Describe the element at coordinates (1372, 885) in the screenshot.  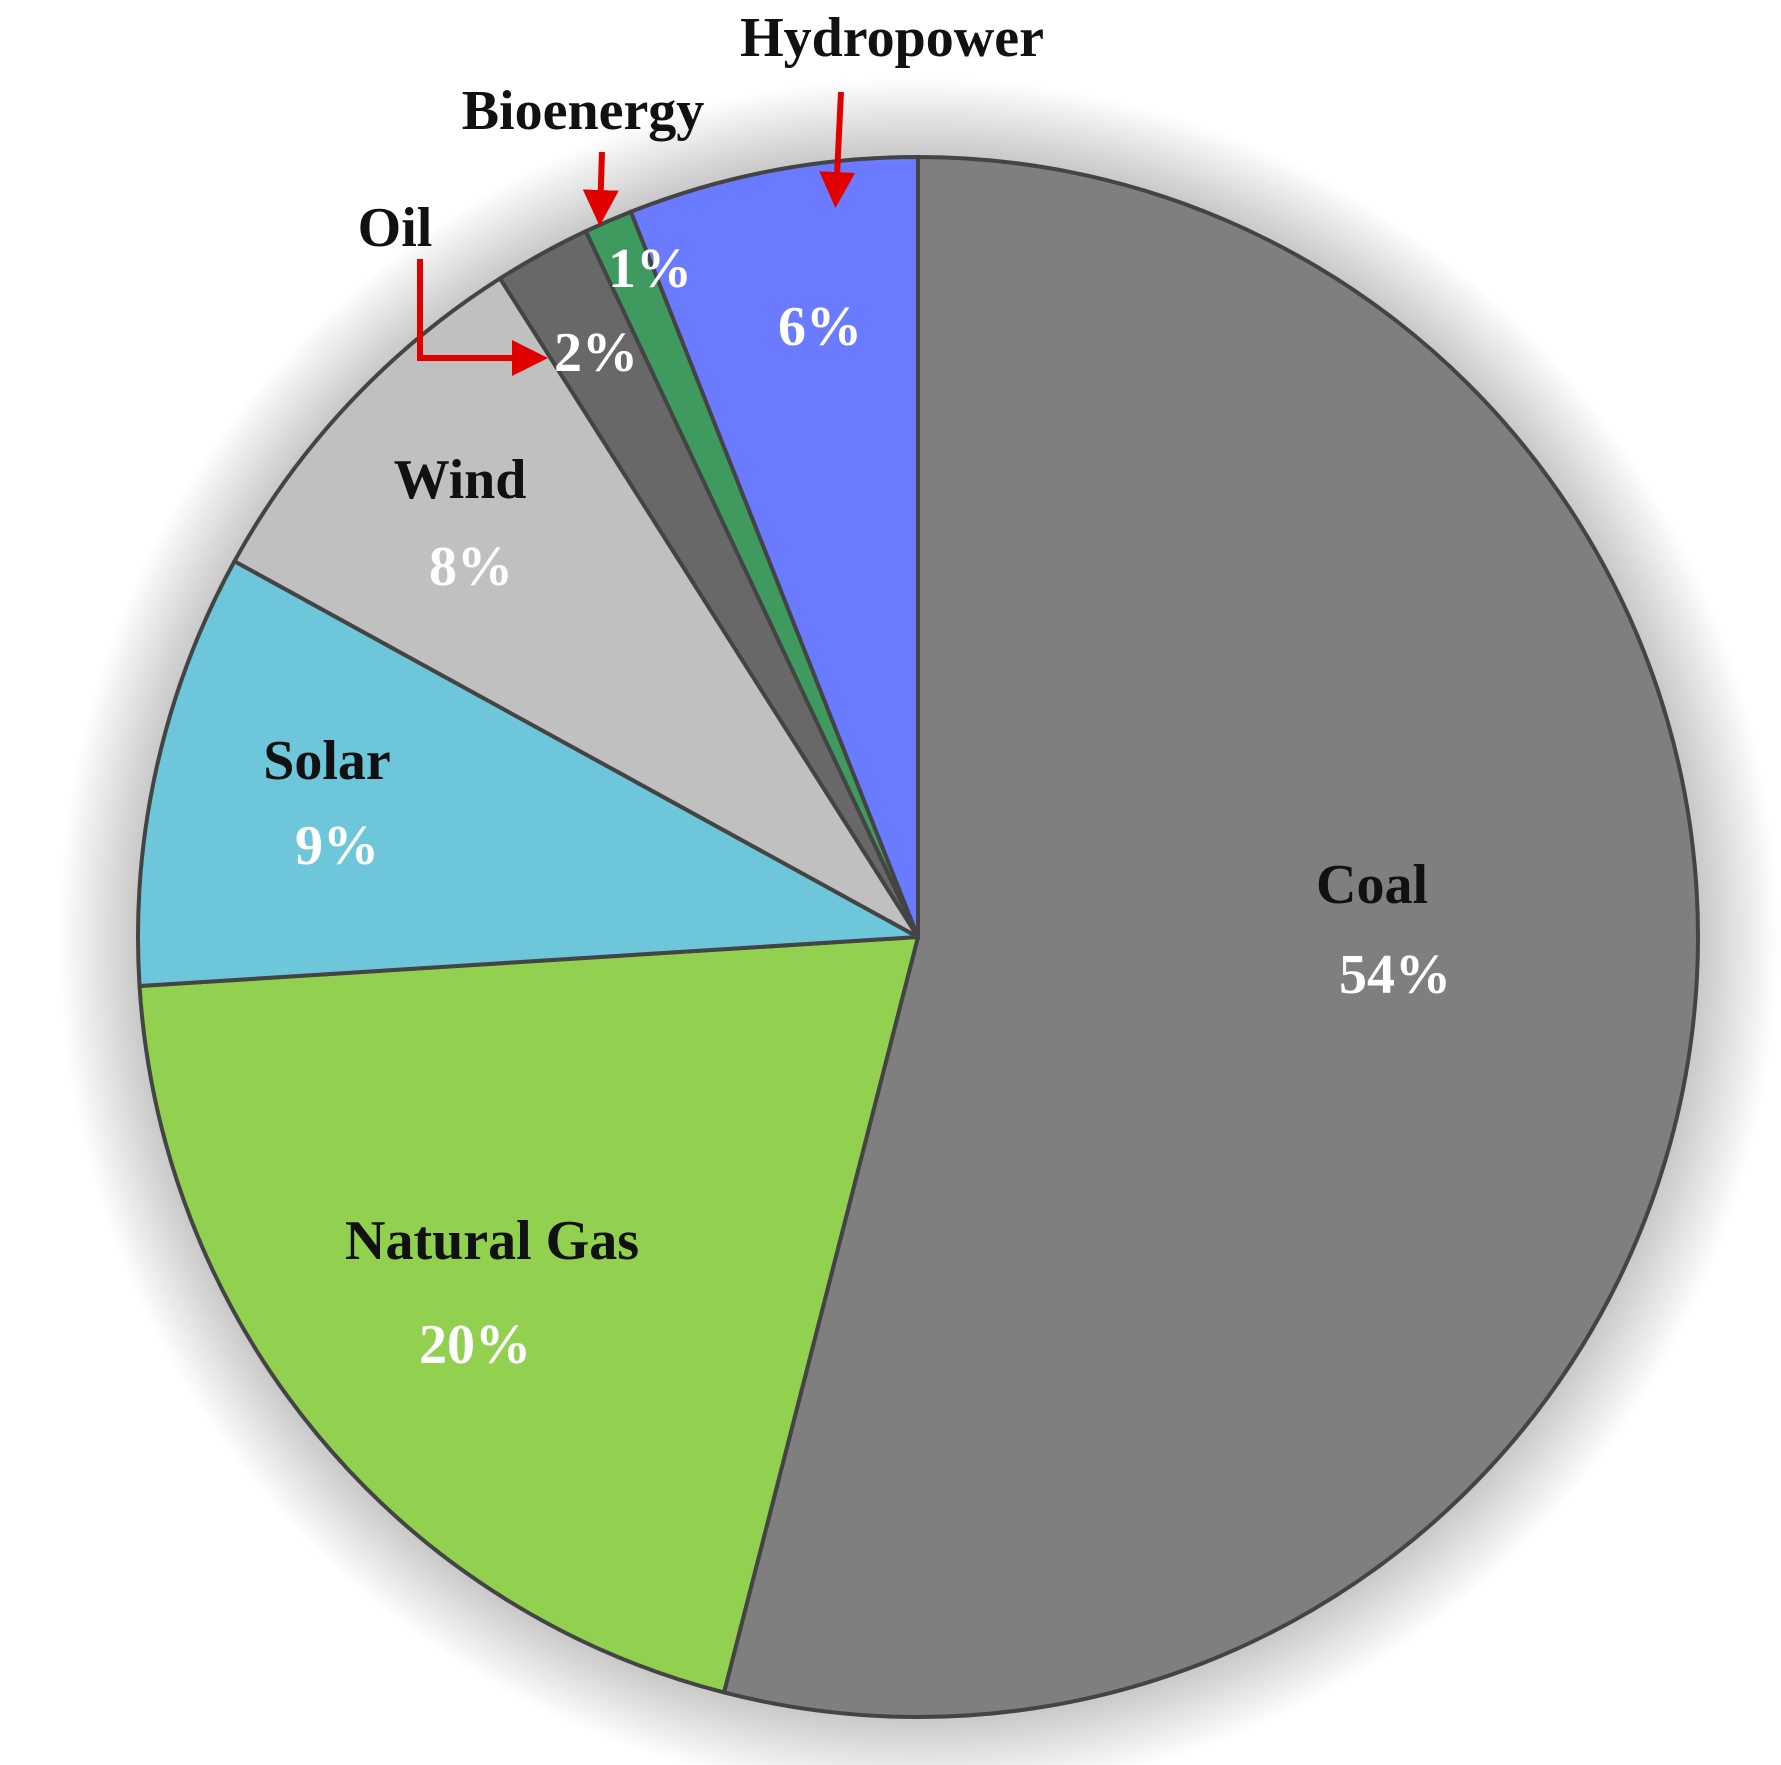
I see `category-label: Coal` at that location.